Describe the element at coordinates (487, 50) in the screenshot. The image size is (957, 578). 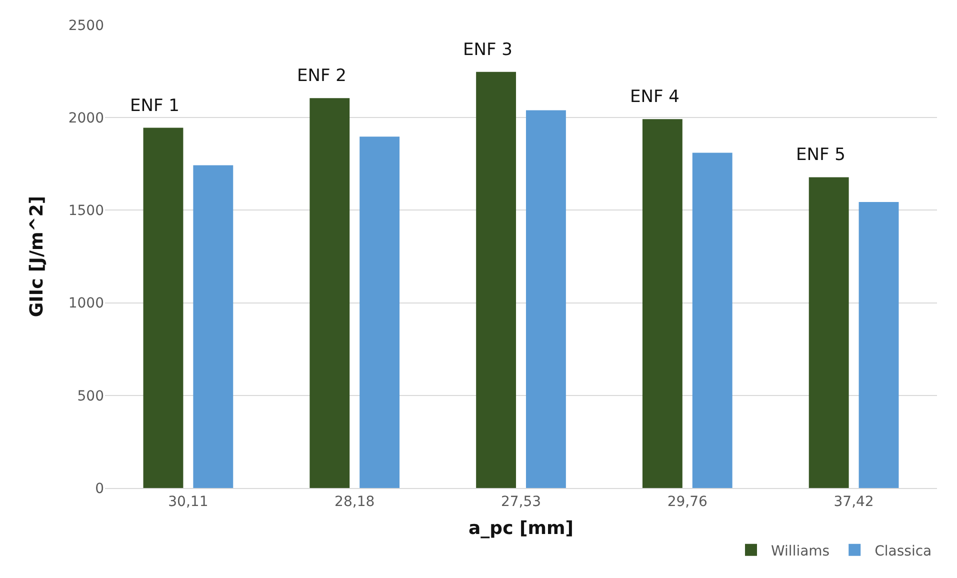
I see `annotation: ENF 3` at that location.